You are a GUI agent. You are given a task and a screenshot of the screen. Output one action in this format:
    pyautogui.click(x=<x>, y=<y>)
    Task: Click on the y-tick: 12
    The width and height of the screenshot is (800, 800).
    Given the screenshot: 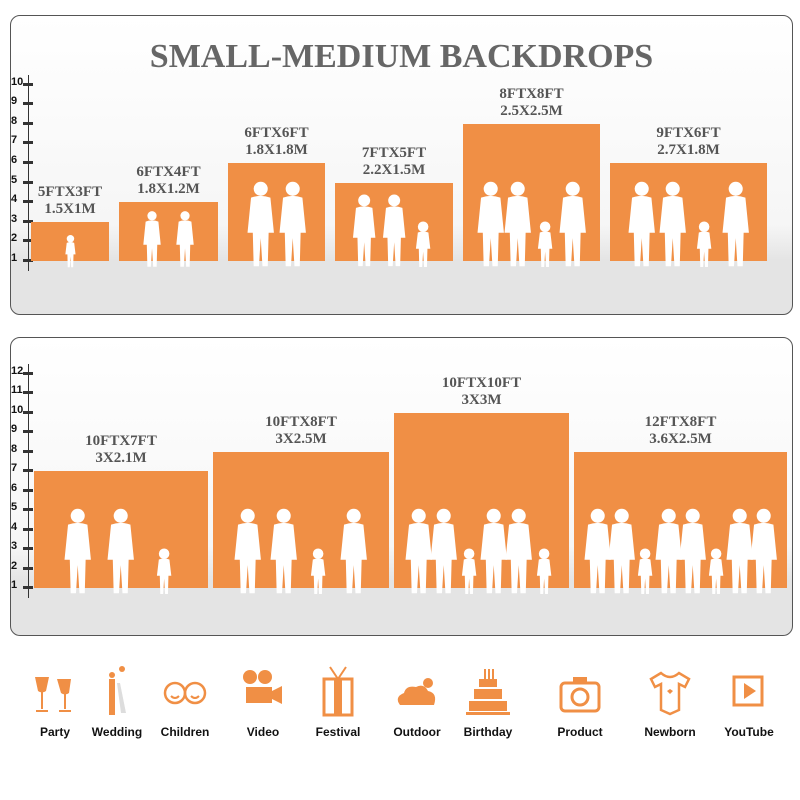 What is the action you would take?
    pyautogui.click(x=24, y=371)
    